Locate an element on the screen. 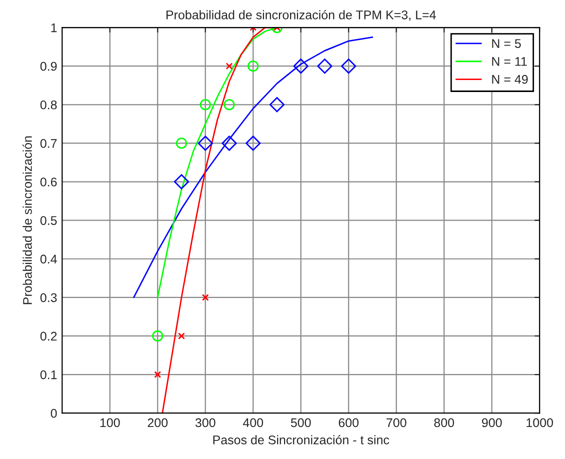 This screenshot has height=459, width=565. x-tick-label: 900 is located at coordinates (492, 423).